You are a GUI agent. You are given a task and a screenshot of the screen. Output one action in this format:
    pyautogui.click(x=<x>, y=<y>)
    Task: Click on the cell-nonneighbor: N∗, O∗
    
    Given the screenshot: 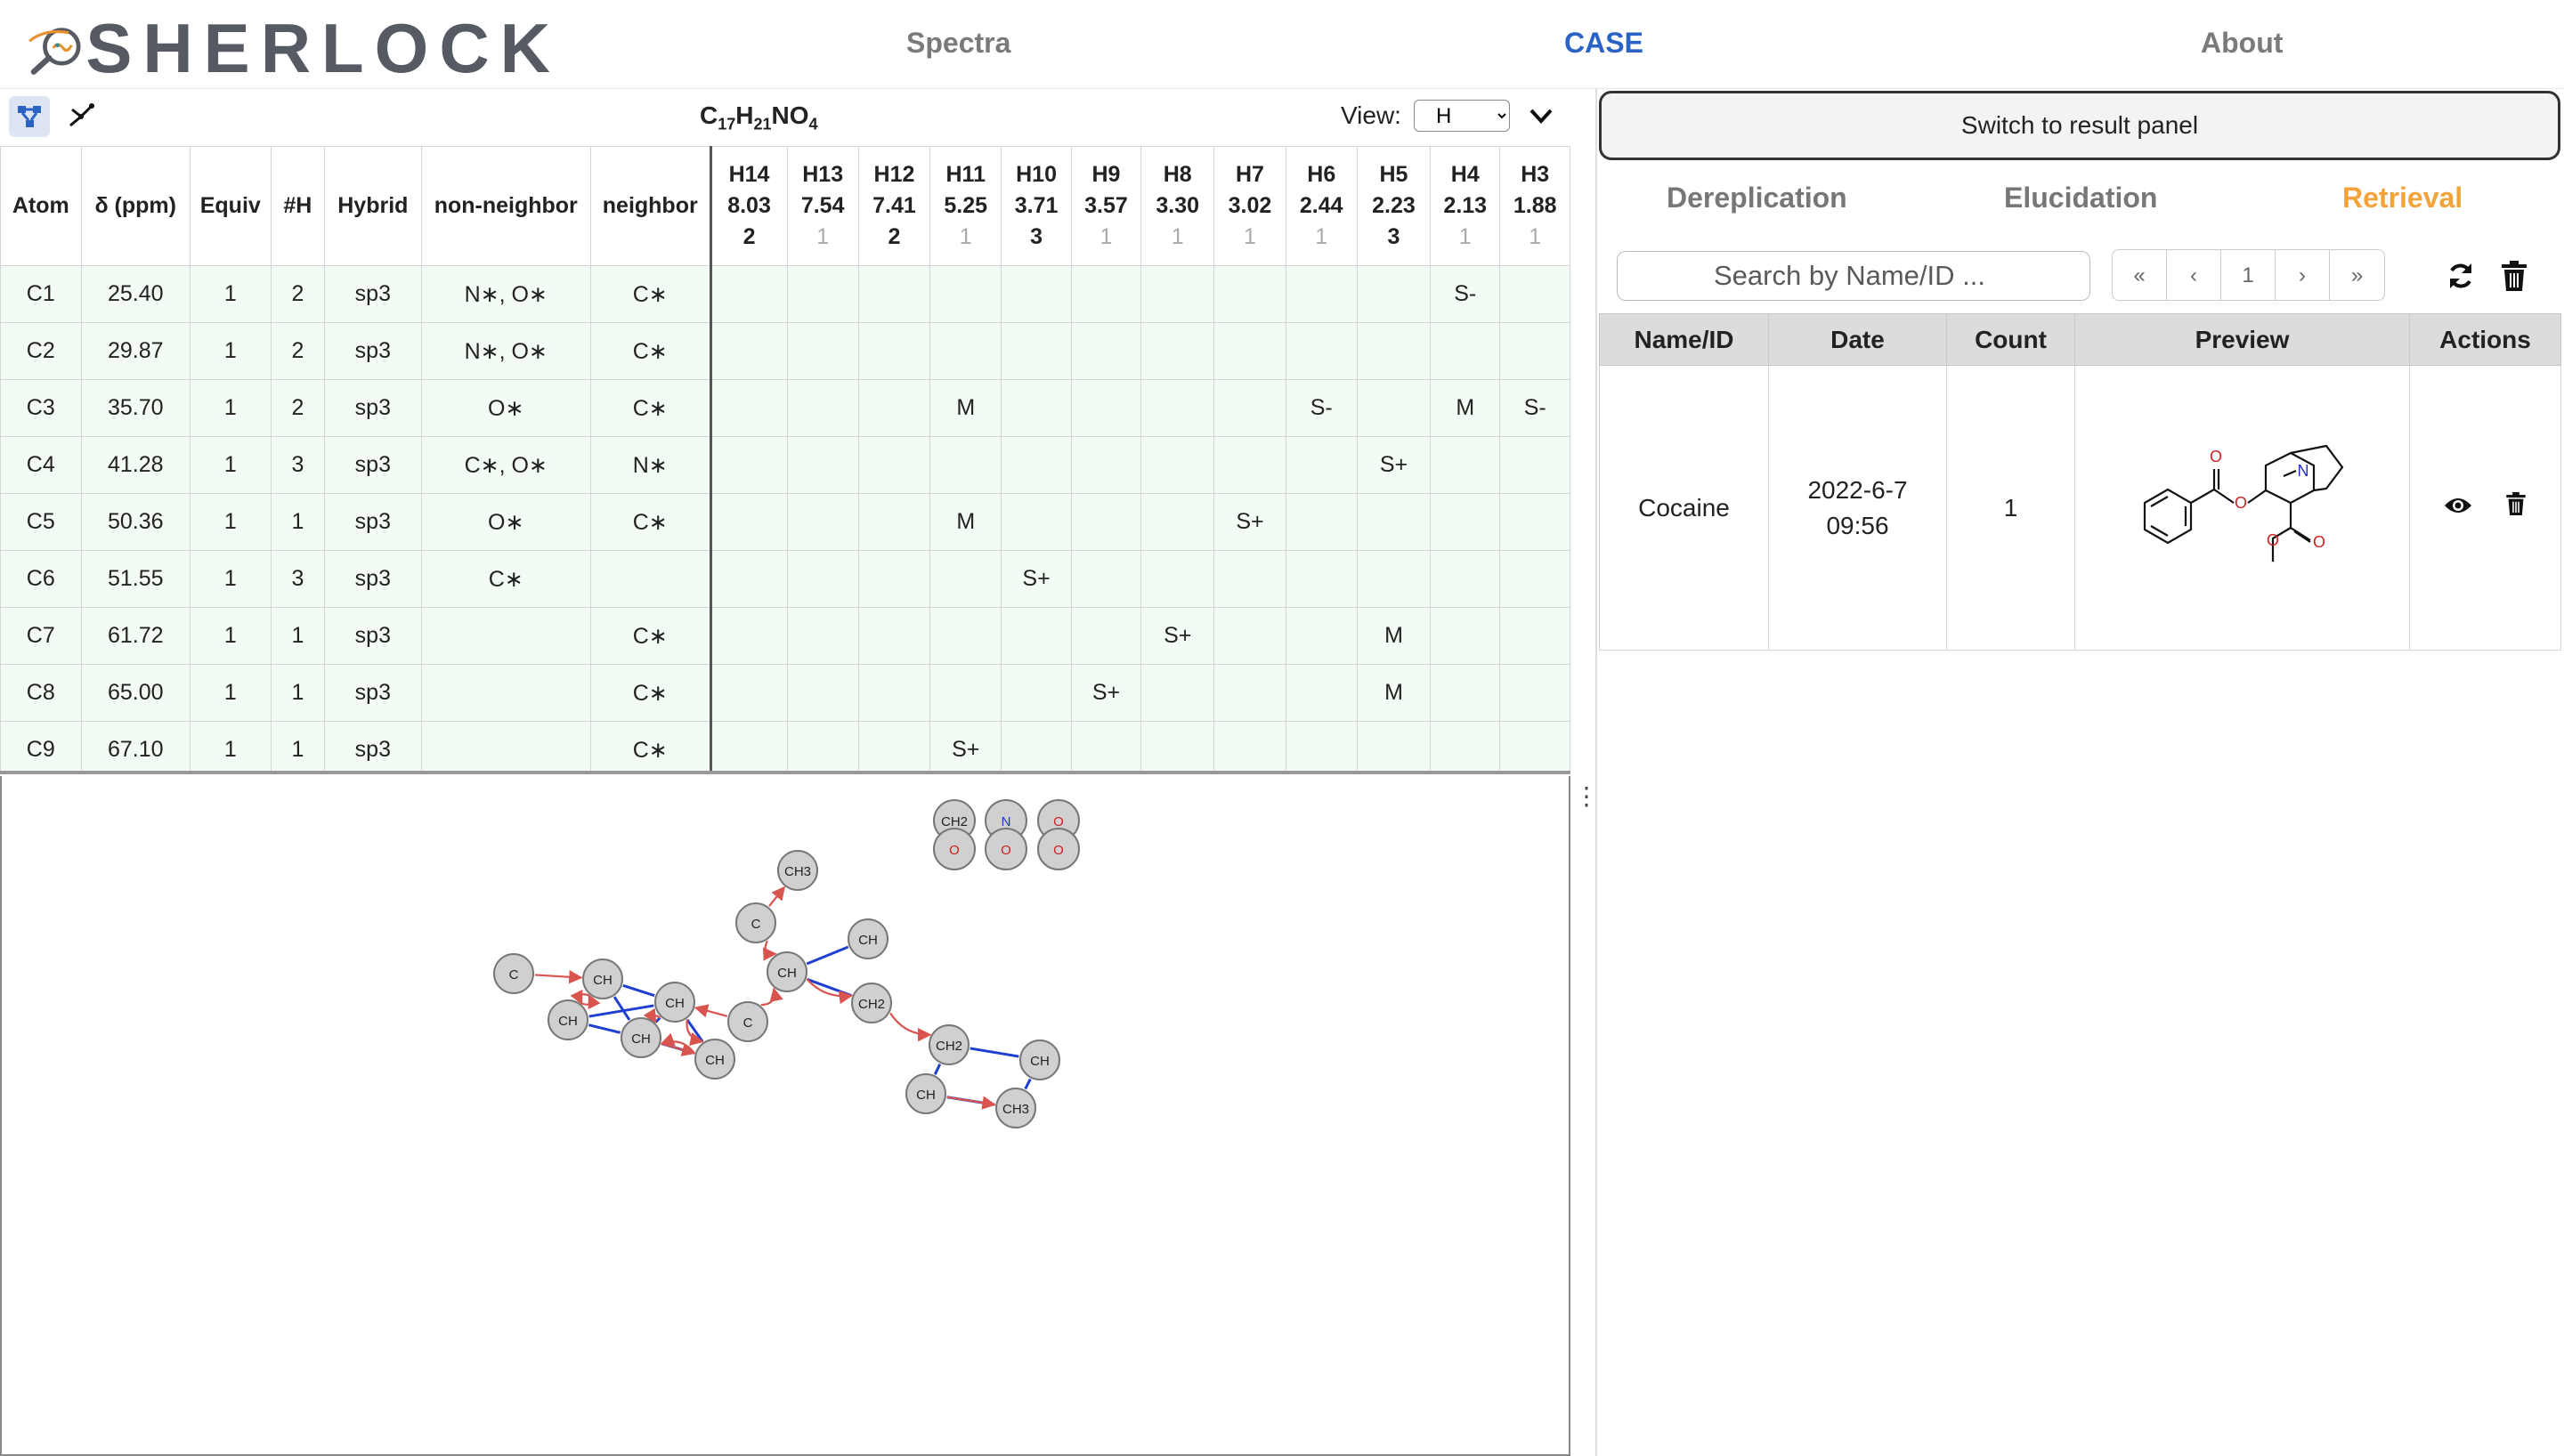 What is the action you would take?
    pyautogui.click(x=505, y=351)
    